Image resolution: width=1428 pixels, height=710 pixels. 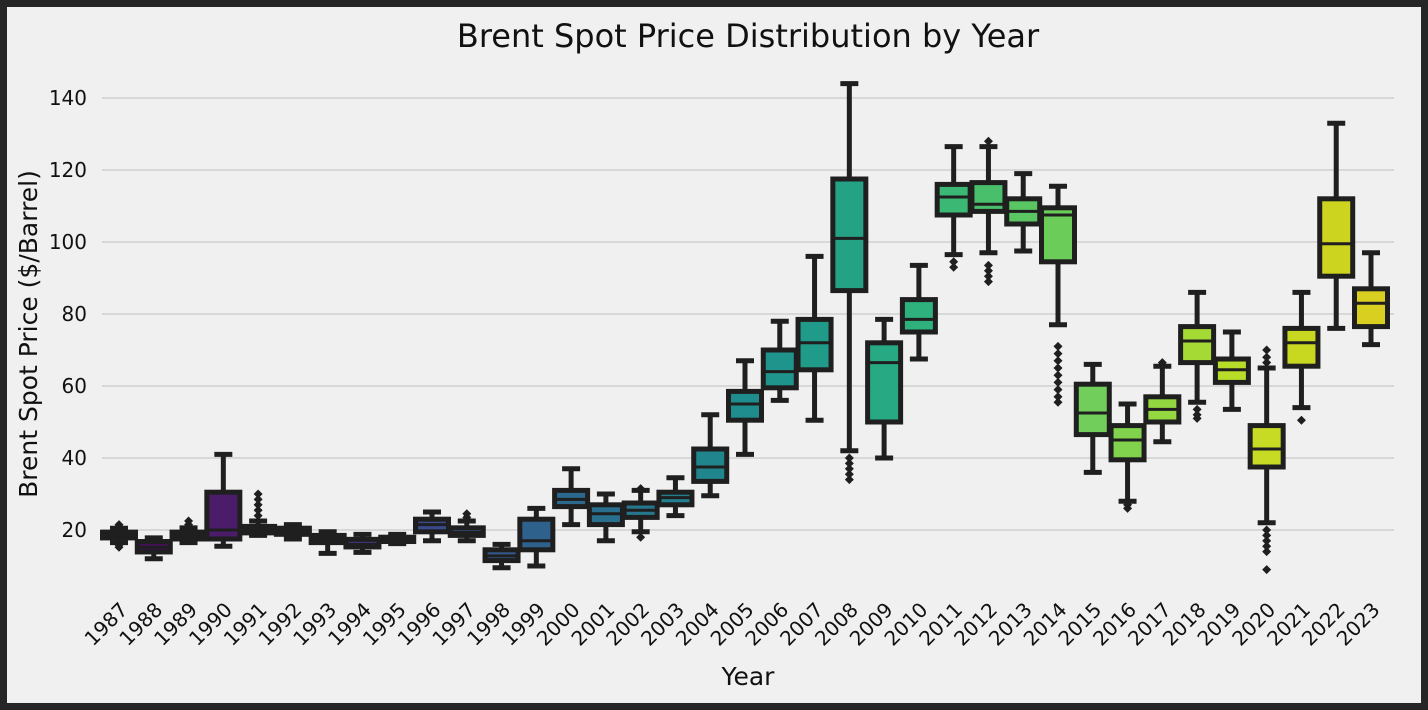 What do you see at coordinates (188, 531) in the screenshot?
I see `box-1989` at bounding box center [188, 531].